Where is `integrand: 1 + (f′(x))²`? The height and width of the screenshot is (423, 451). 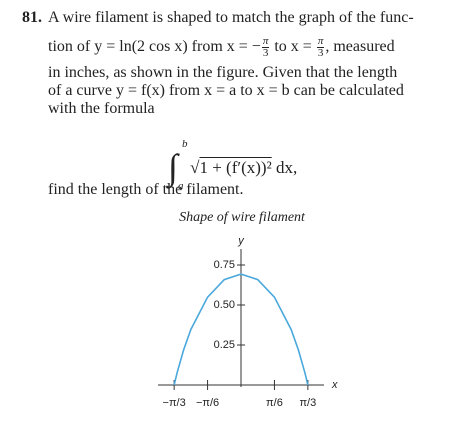 integrand: 1 + (f′(x))² is located at coordinates (235, 167).